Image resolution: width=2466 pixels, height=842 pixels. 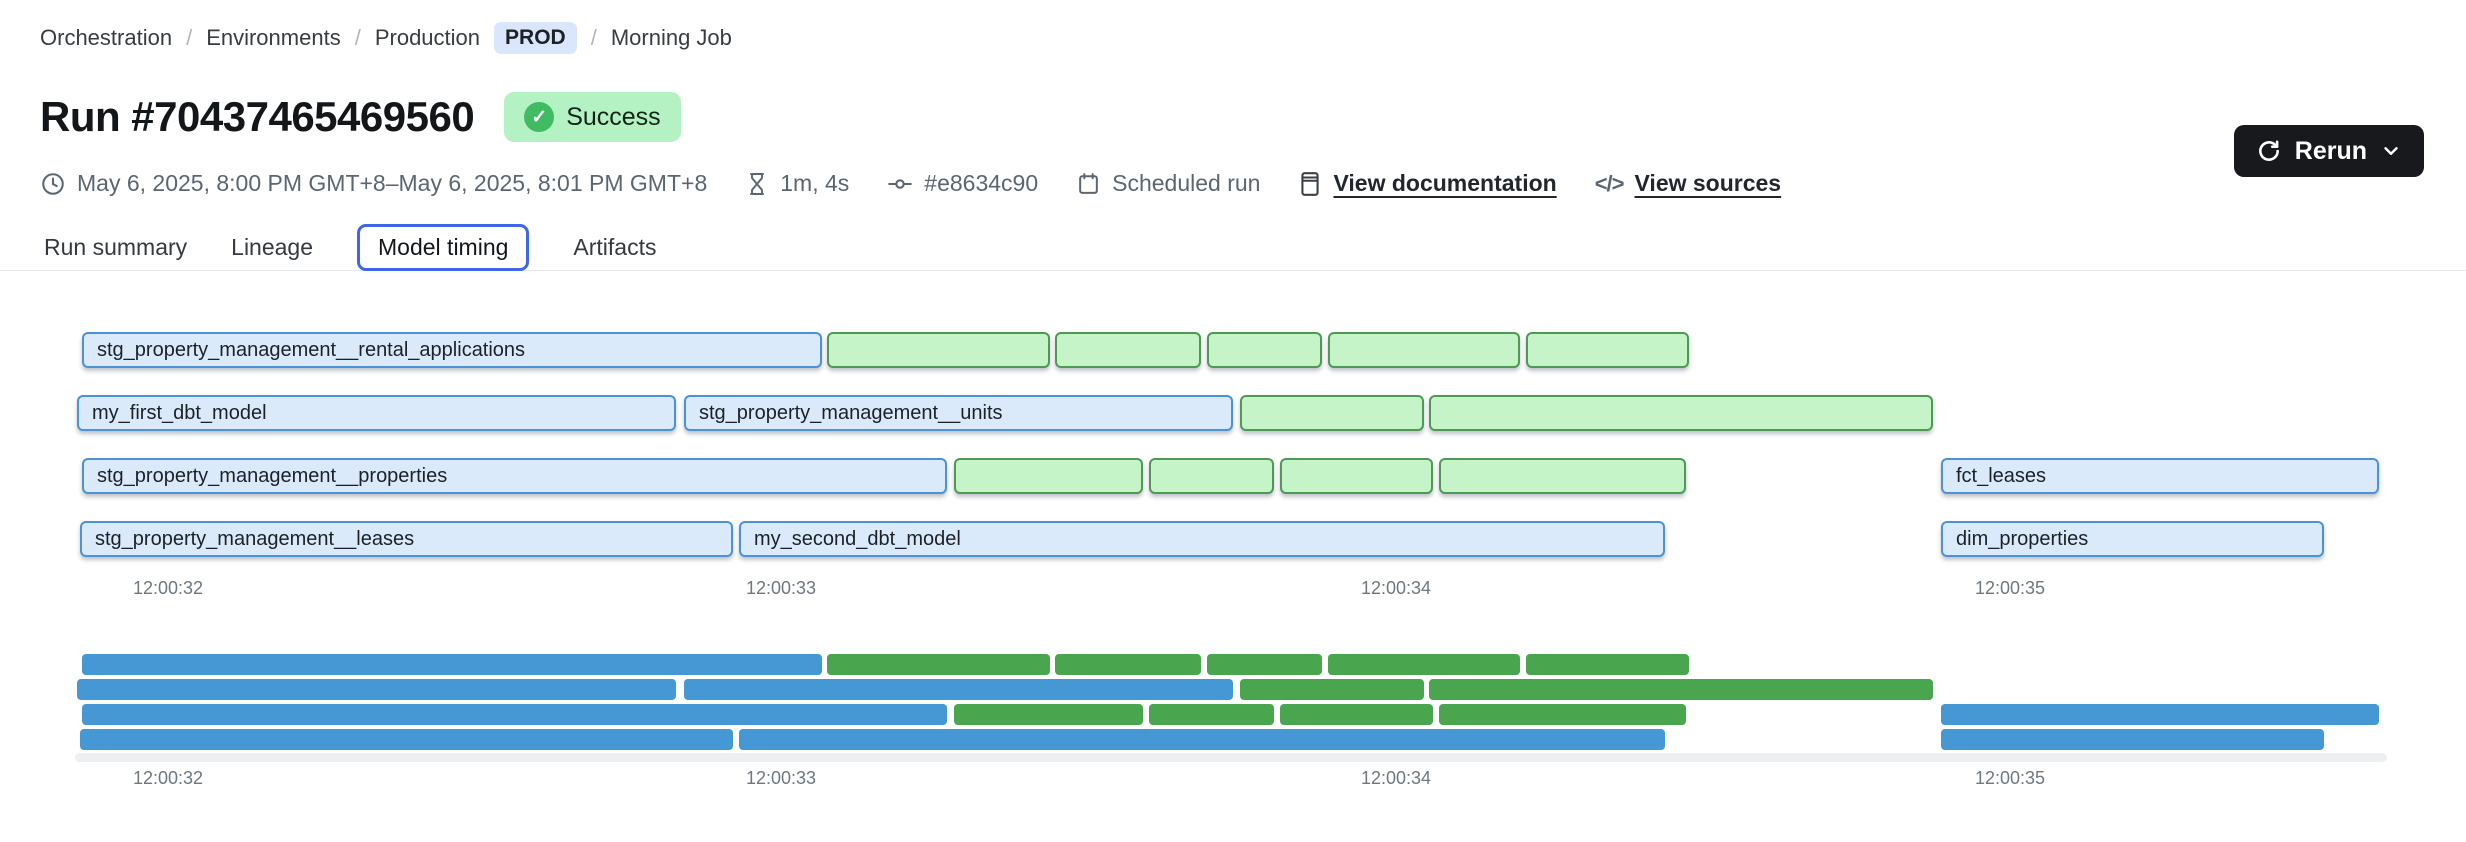 I want to click on refresh-icon, so click(x=2269, y=151).